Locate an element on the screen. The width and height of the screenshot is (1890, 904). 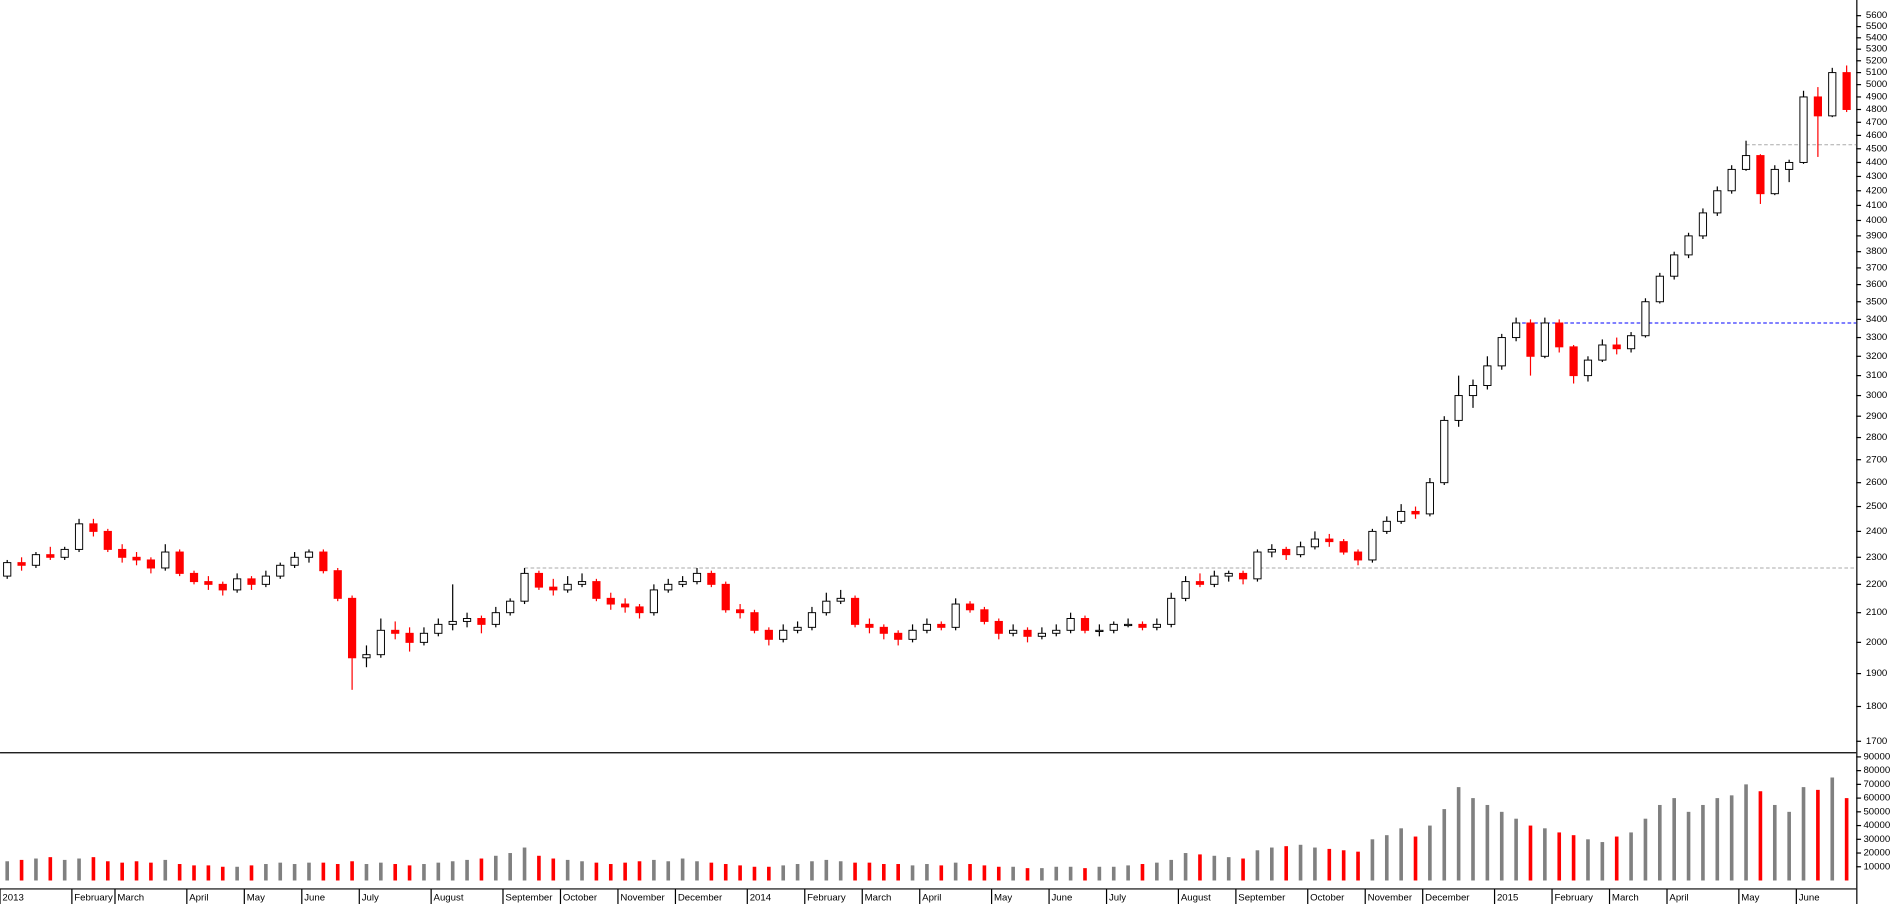
y-tick-label: 2600 is located at coordinates (1876, 482).